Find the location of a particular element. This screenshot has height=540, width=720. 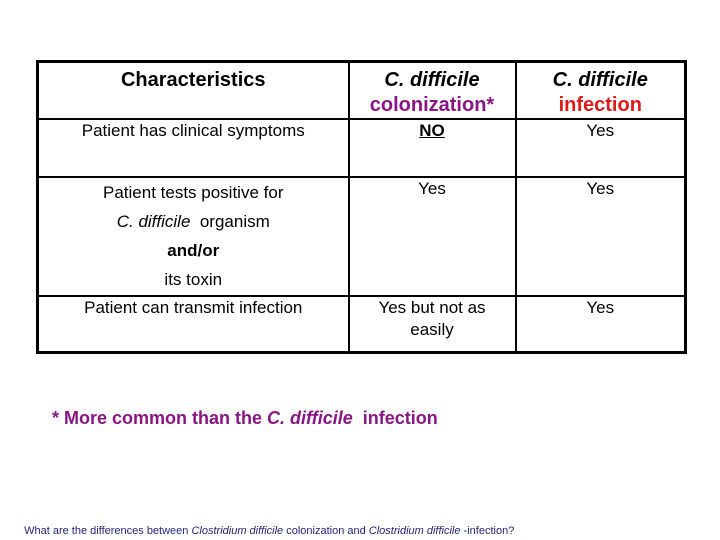

transmit-colonization-line2: easily is located at coordinates (432, 329).